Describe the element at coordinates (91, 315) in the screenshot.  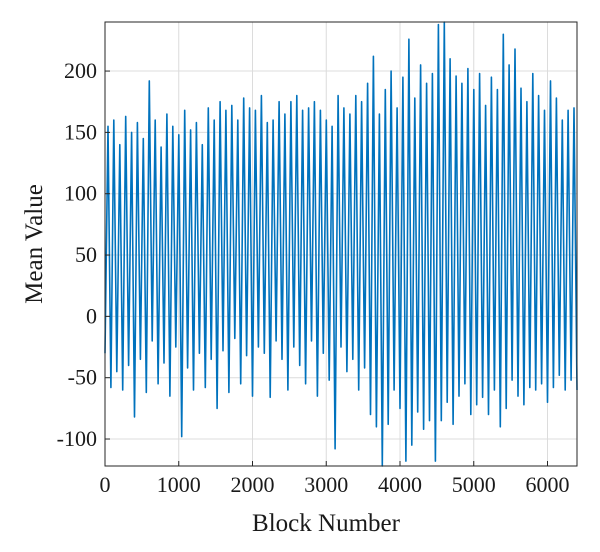
I see `y-tick-label: 0` at that location.